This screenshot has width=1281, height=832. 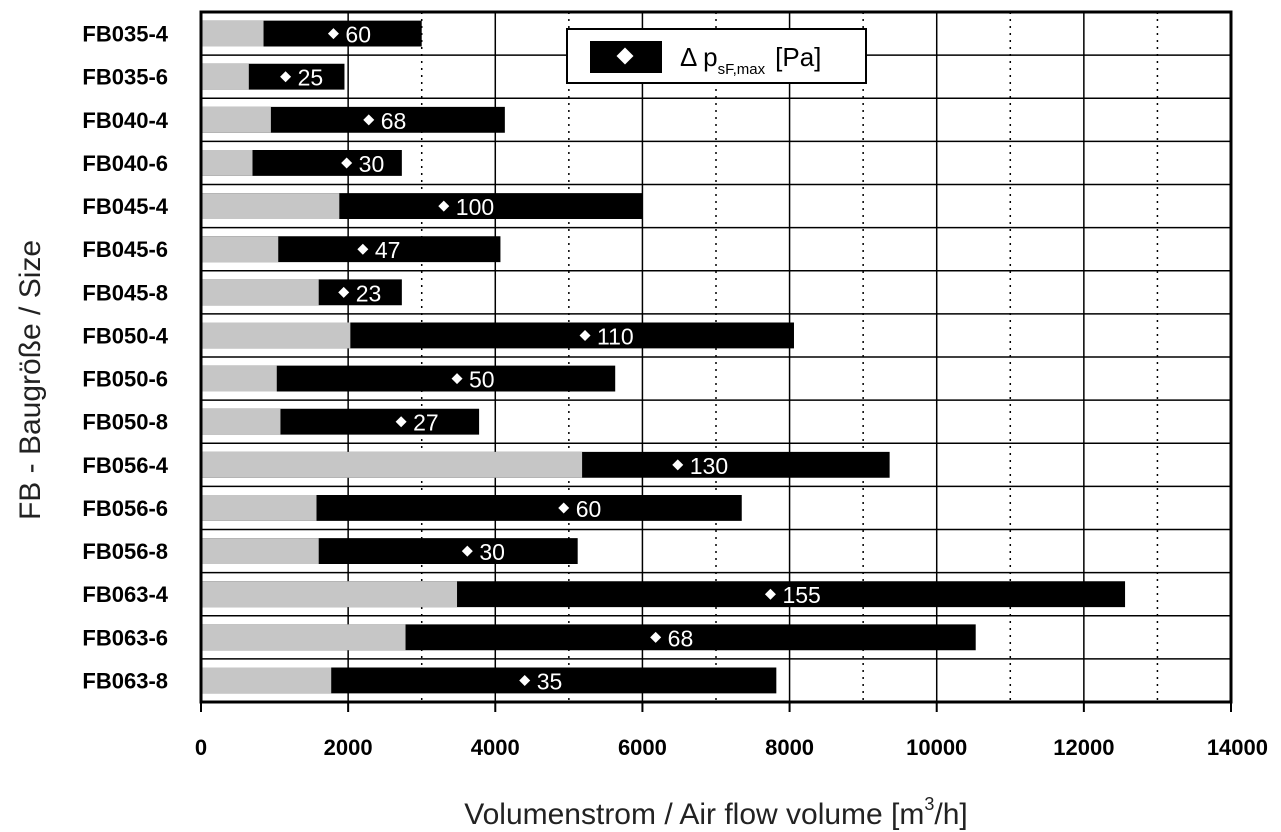 What do you see at coordinates (125, 206) in the screenshot?
I see `y-tick-label: FB045-4` at bounding box center [125, 206].